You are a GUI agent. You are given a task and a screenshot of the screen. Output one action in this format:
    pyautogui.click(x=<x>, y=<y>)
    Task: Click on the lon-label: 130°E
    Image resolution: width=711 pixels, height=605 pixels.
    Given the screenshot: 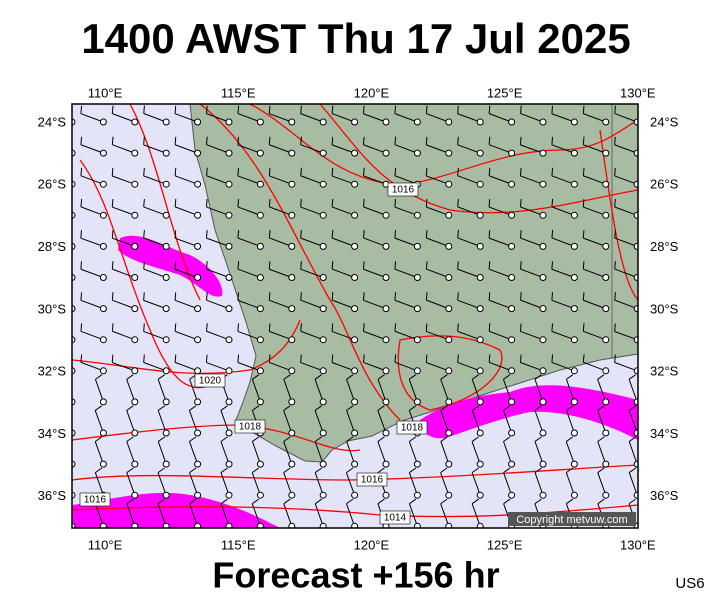 What is the action you would take?
    pyautogui.click(x=638, y=544)
    